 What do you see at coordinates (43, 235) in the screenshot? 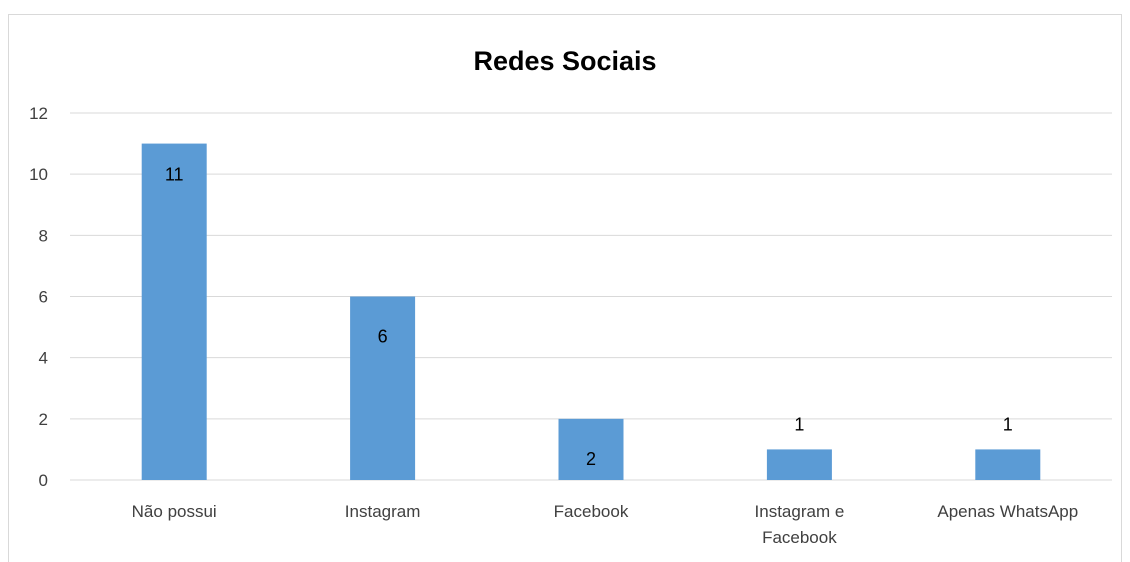
I see `y-tick-label: 8` at bounding box center [43, 235].